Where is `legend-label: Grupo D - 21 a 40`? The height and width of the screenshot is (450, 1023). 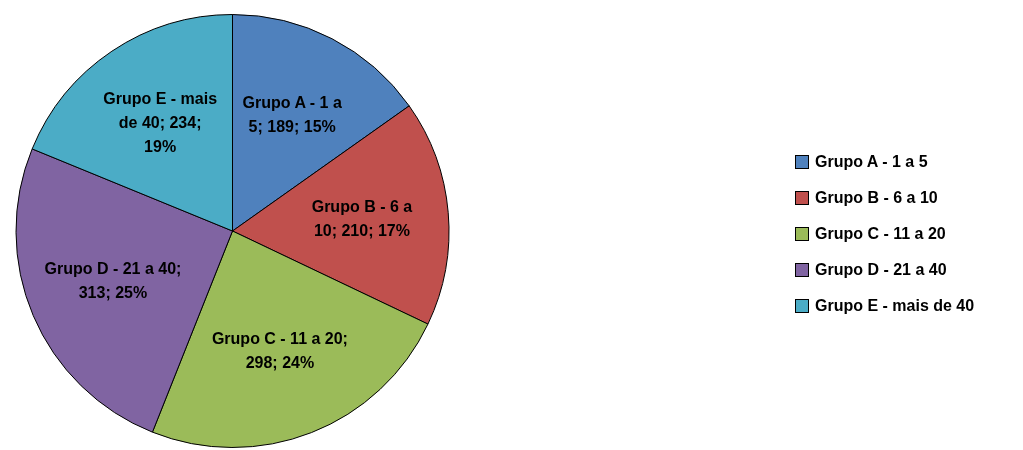 legend-label: Grupo D - 21 a 40 is located at coordinates (881, 270).